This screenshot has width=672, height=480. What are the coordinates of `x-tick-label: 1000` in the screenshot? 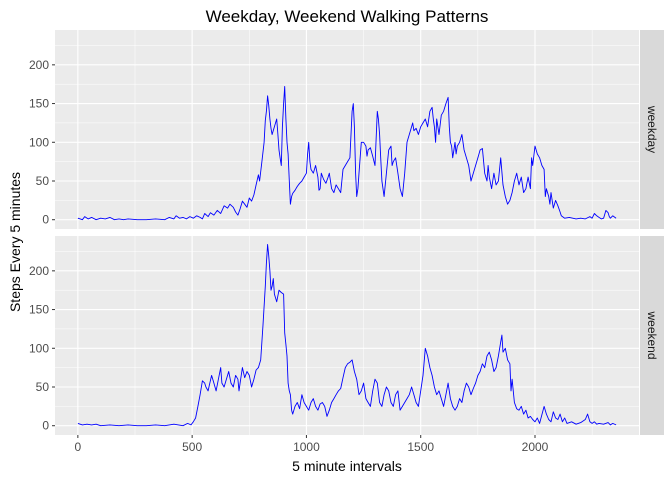 It's located at (306, 447).